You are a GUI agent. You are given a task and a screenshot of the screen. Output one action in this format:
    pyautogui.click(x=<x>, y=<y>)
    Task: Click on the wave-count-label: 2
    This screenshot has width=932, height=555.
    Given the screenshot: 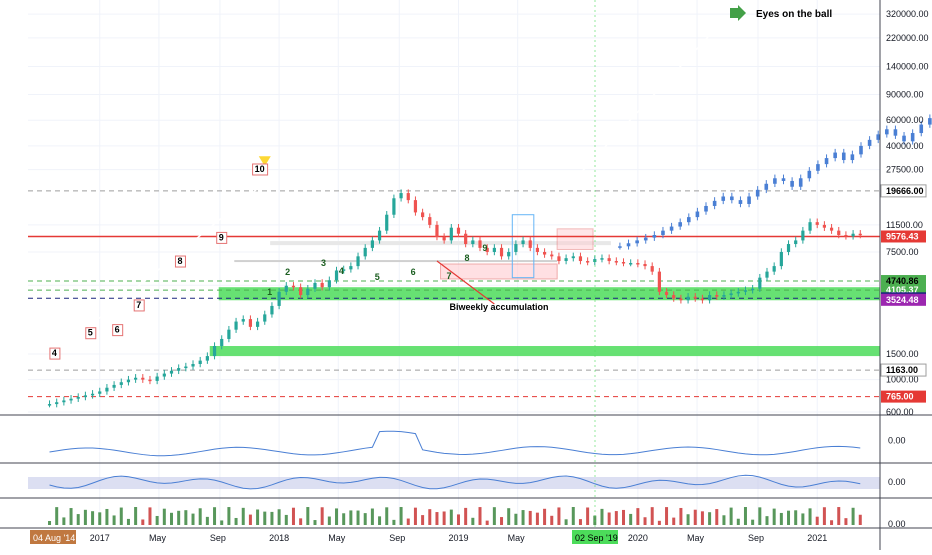 What is the action you would take?
    pyautogui.click(x=287, y=272)
    